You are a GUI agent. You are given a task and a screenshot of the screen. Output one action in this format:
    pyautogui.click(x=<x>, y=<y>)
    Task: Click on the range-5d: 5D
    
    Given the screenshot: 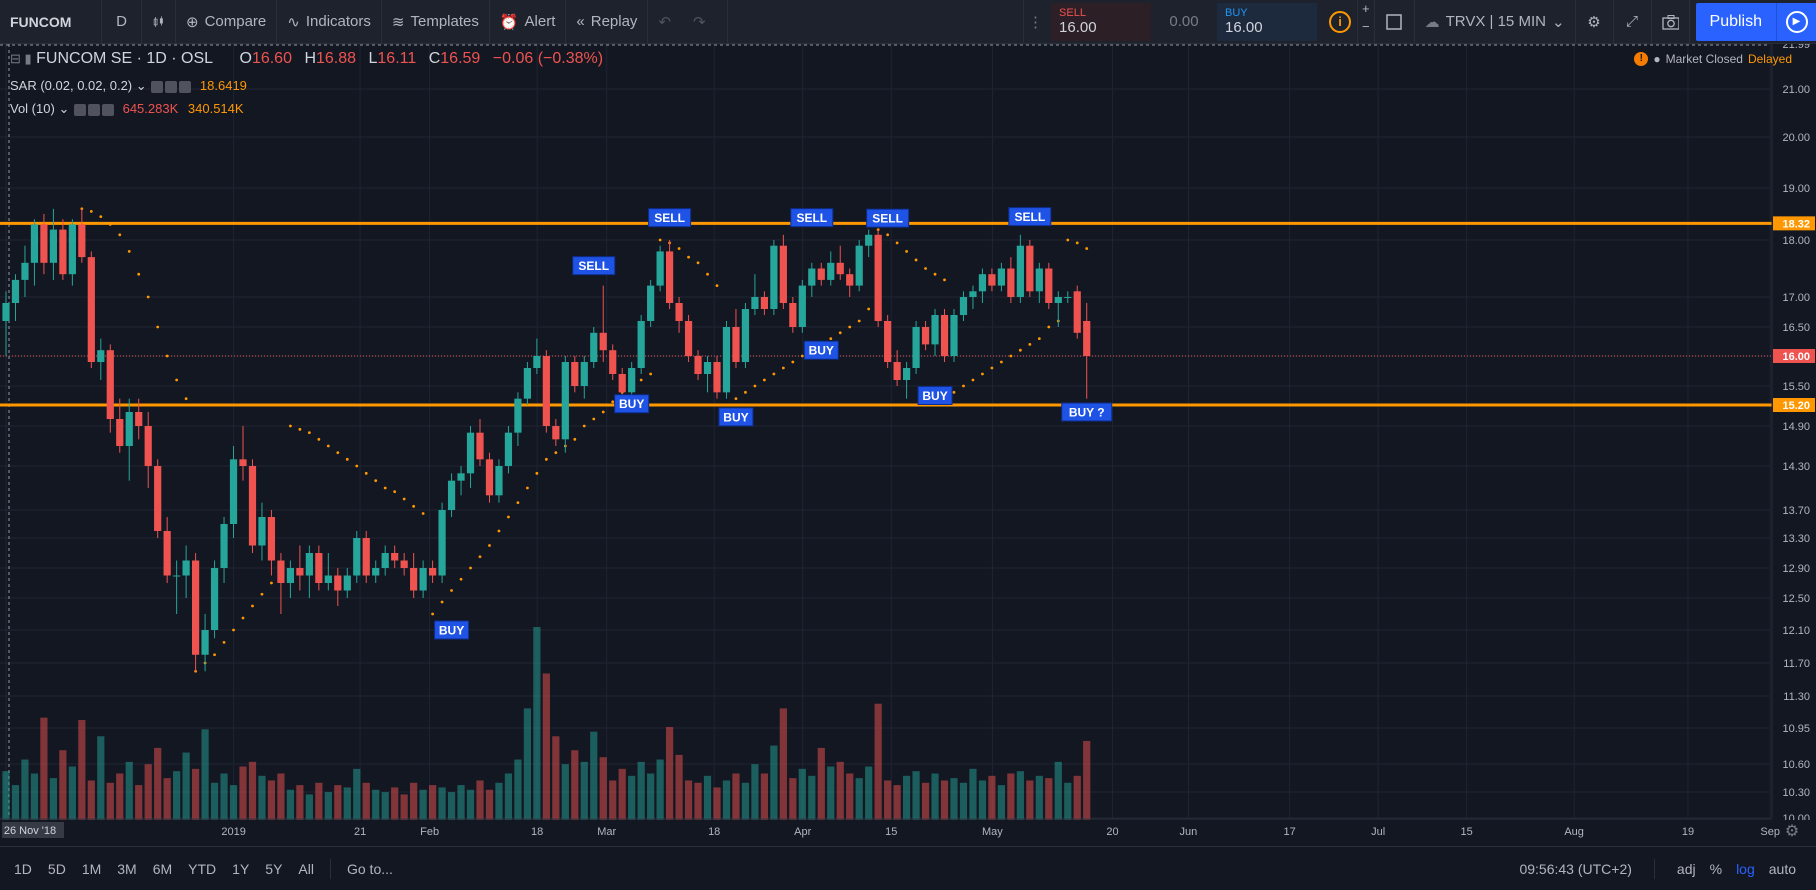 What is the action you would take?
    pyautogui.click(x=56, y=868)
    